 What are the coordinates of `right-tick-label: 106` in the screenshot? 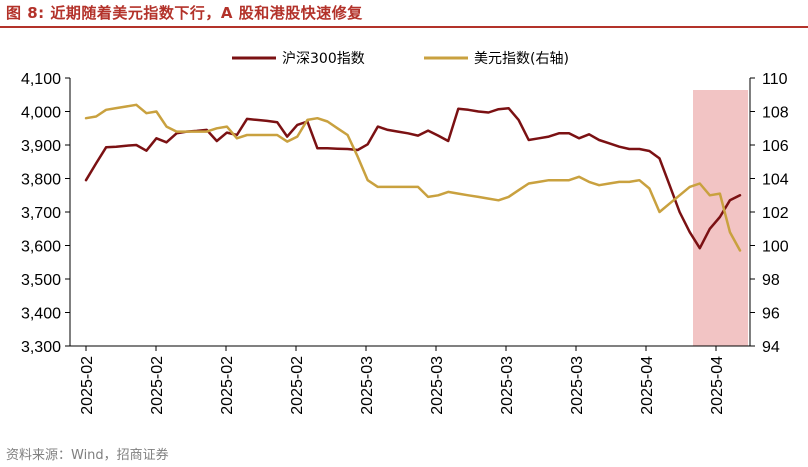 It's located at (775, 146).